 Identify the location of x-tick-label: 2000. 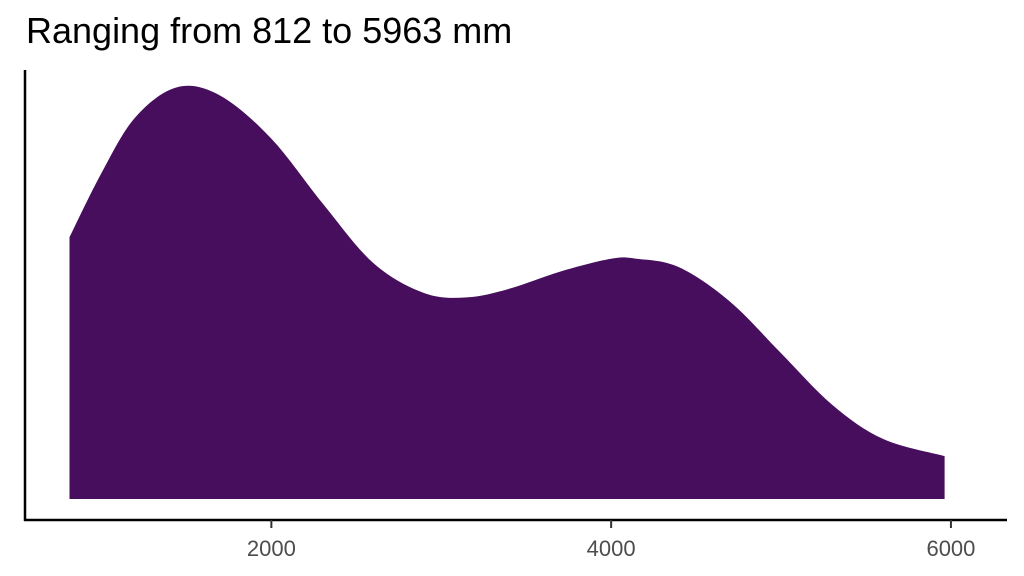
(271, 548).